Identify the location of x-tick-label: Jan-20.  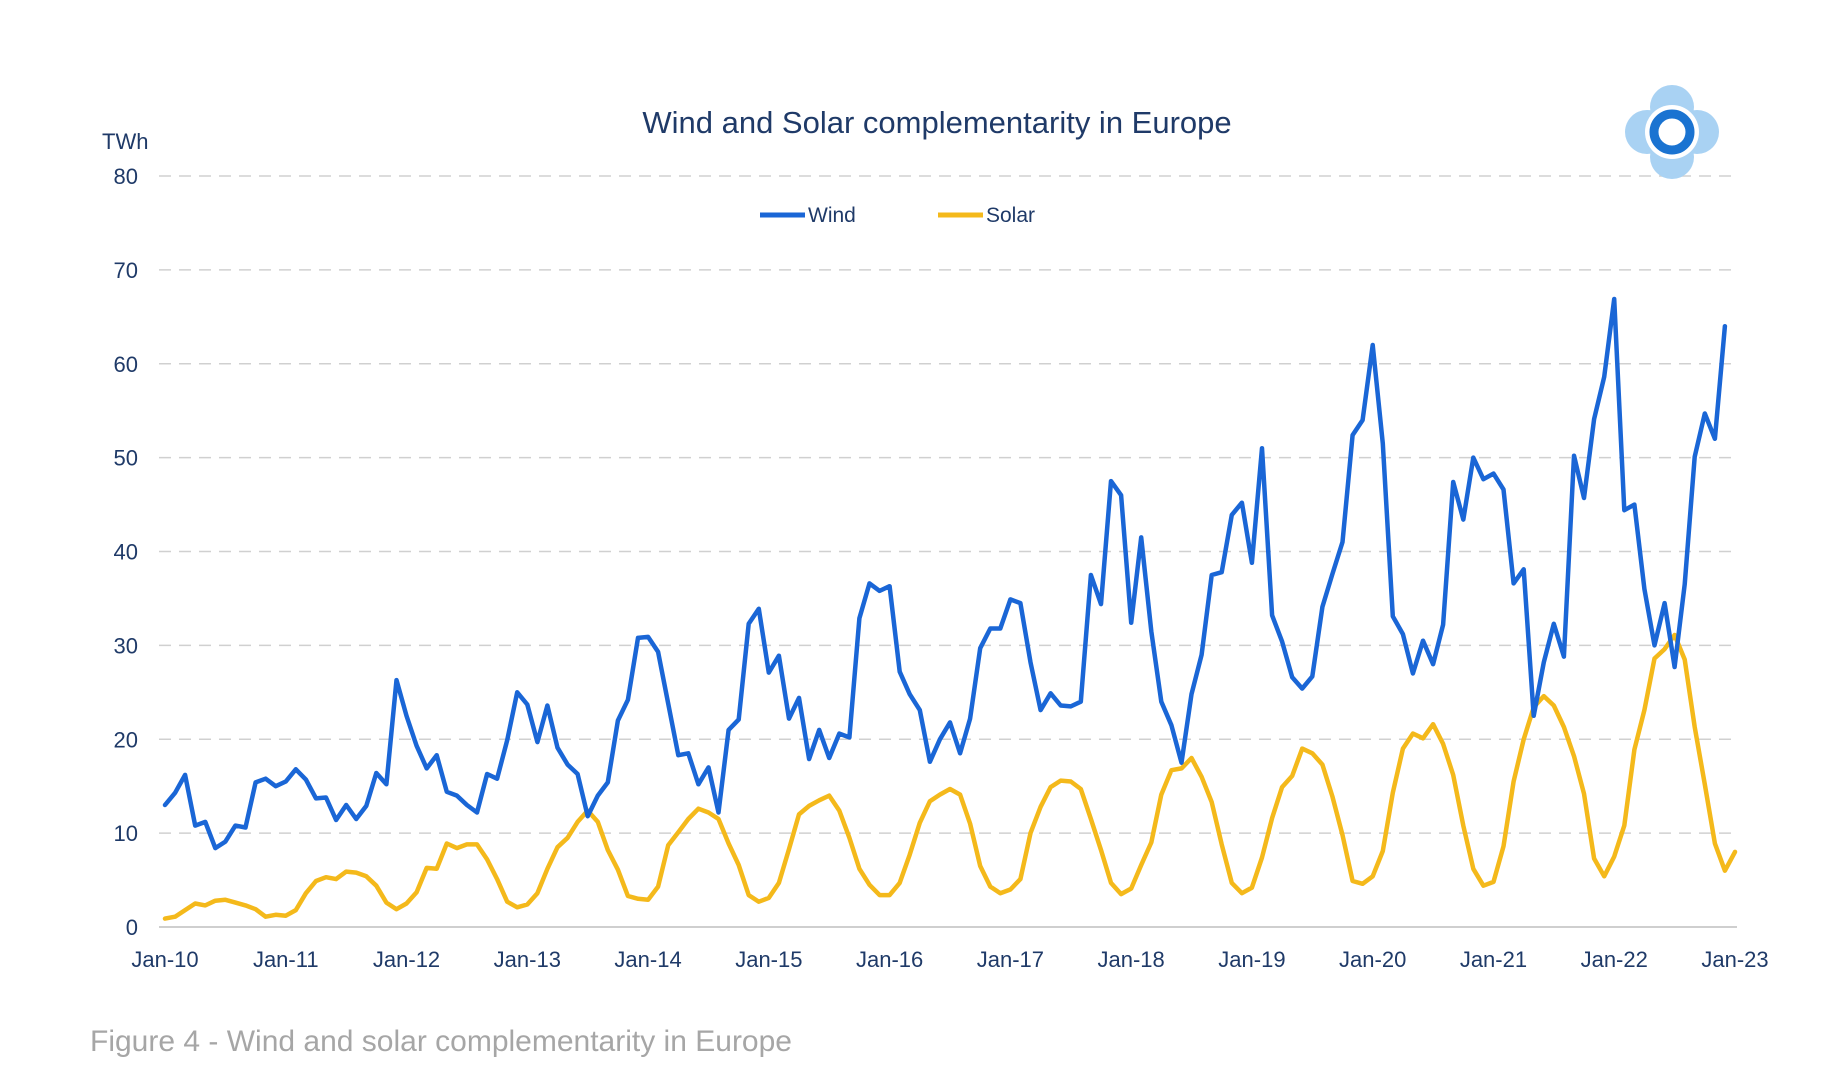
(1372, 959).